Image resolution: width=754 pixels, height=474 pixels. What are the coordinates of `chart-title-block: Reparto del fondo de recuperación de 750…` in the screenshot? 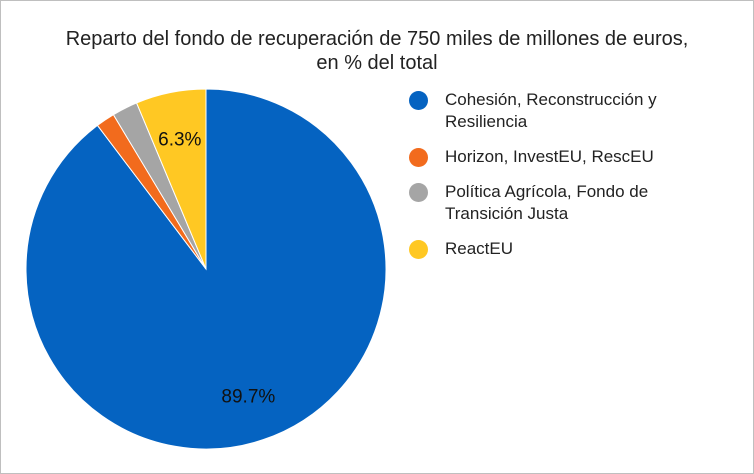 It's located at (377, 51).